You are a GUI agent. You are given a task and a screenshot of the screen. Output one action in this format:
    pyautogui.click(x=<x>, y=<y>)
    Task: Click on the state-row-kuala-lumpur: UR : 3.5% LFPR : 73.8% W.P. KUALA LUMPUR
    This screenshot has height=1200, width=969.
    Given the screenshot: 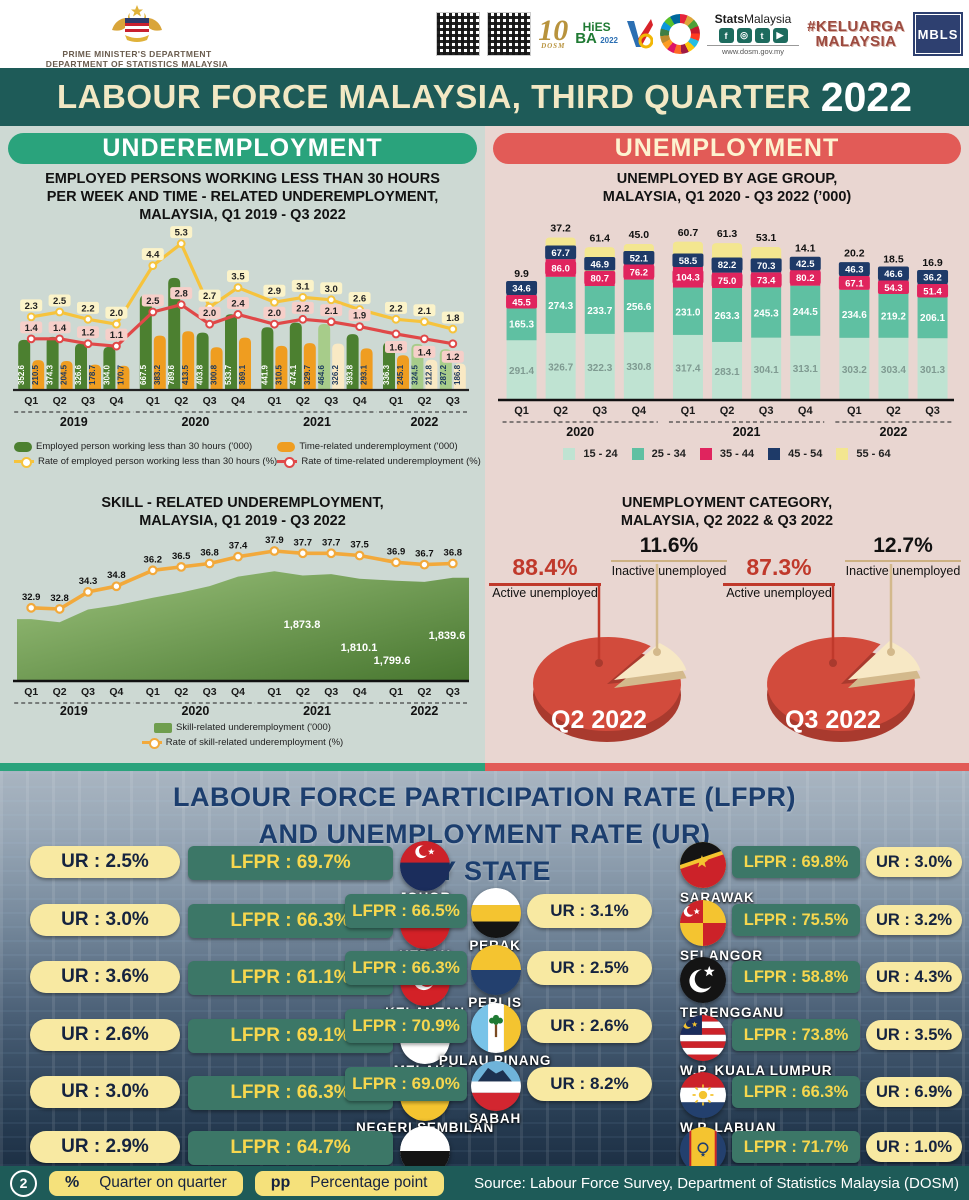 What is the action you would take?
    pyautogui.click(x=822, y=1046)
    